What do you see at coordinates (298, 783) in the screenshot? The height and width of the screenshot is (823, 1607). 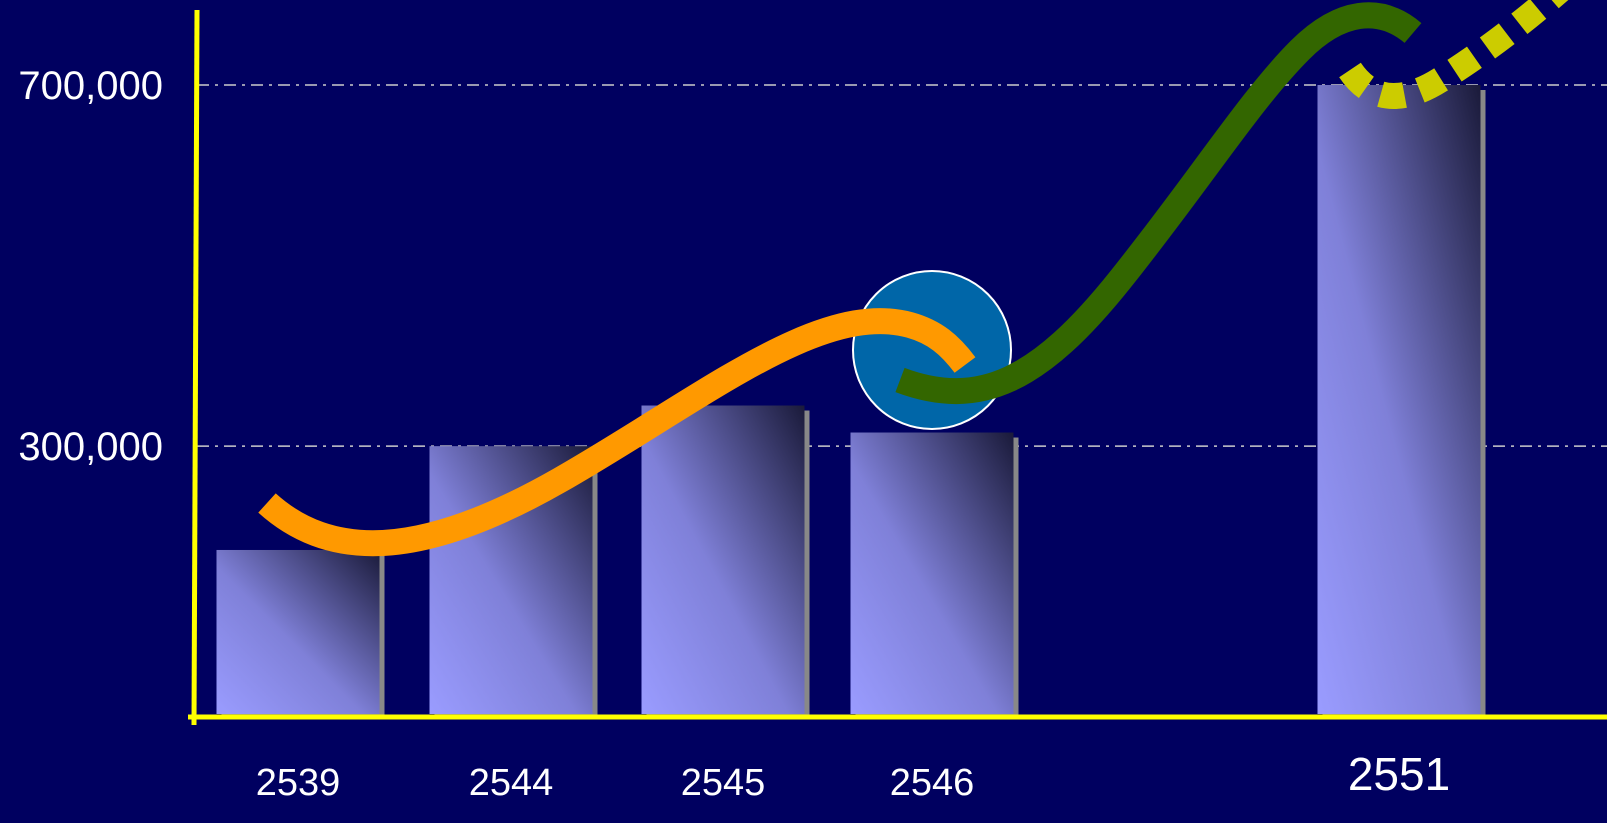 I see `x-tick-label: 2539` at bounding box center [298, 783].